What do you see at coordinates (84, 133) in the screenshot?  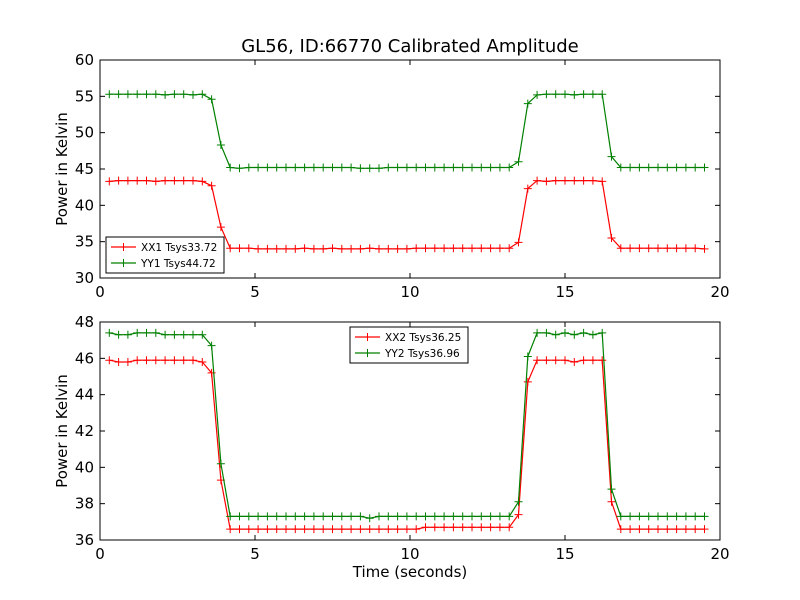 I see `y-tick-label: 50` at bounding box center [84, 133].